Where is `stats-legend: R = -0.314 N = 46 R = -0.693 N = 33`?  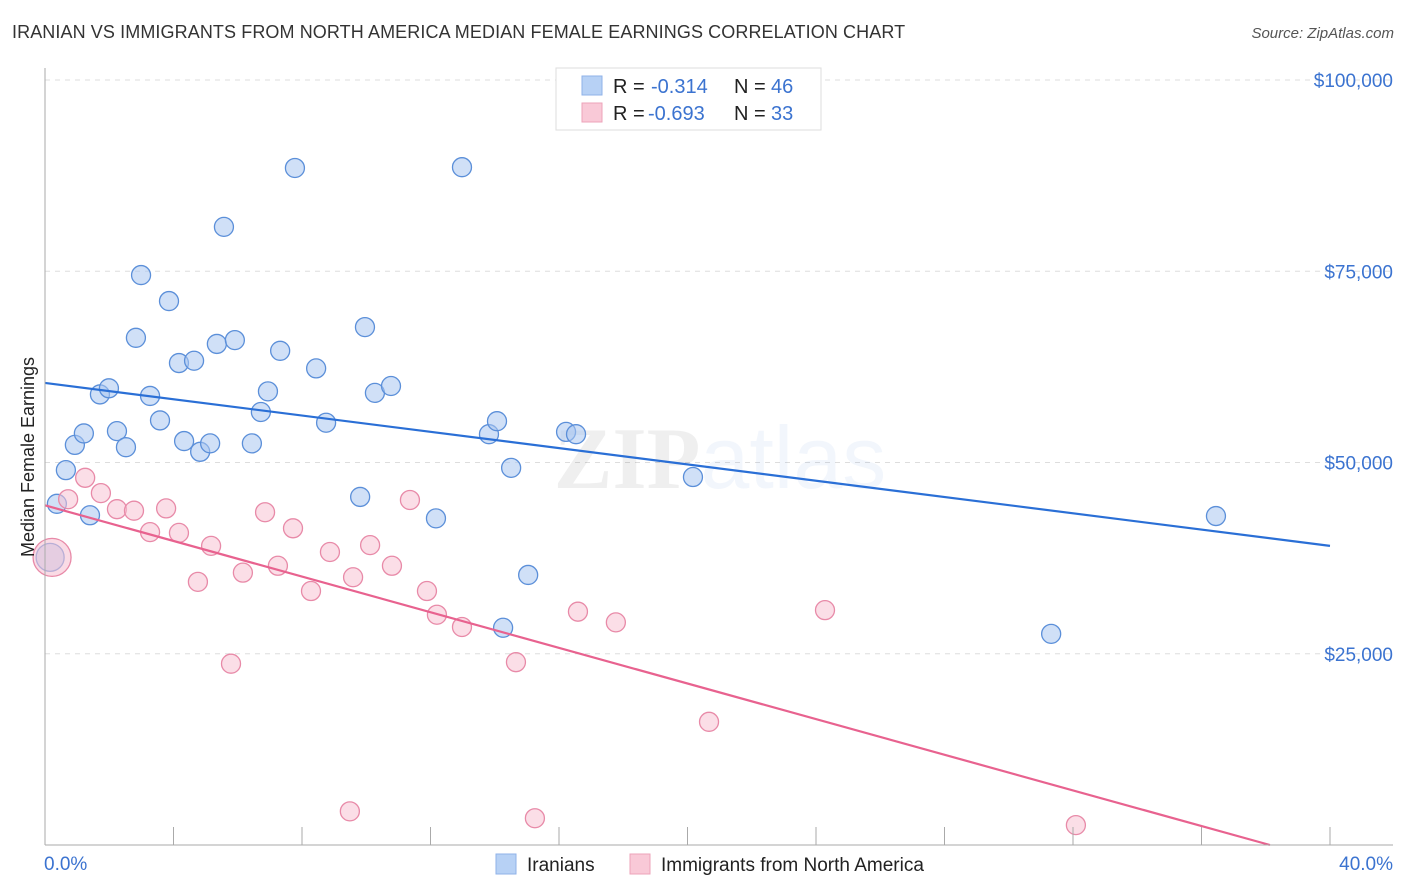
stats-legend: R = -0.314 N = 46 R = -0.693 N = 33 is located at coordinates (688, 99).